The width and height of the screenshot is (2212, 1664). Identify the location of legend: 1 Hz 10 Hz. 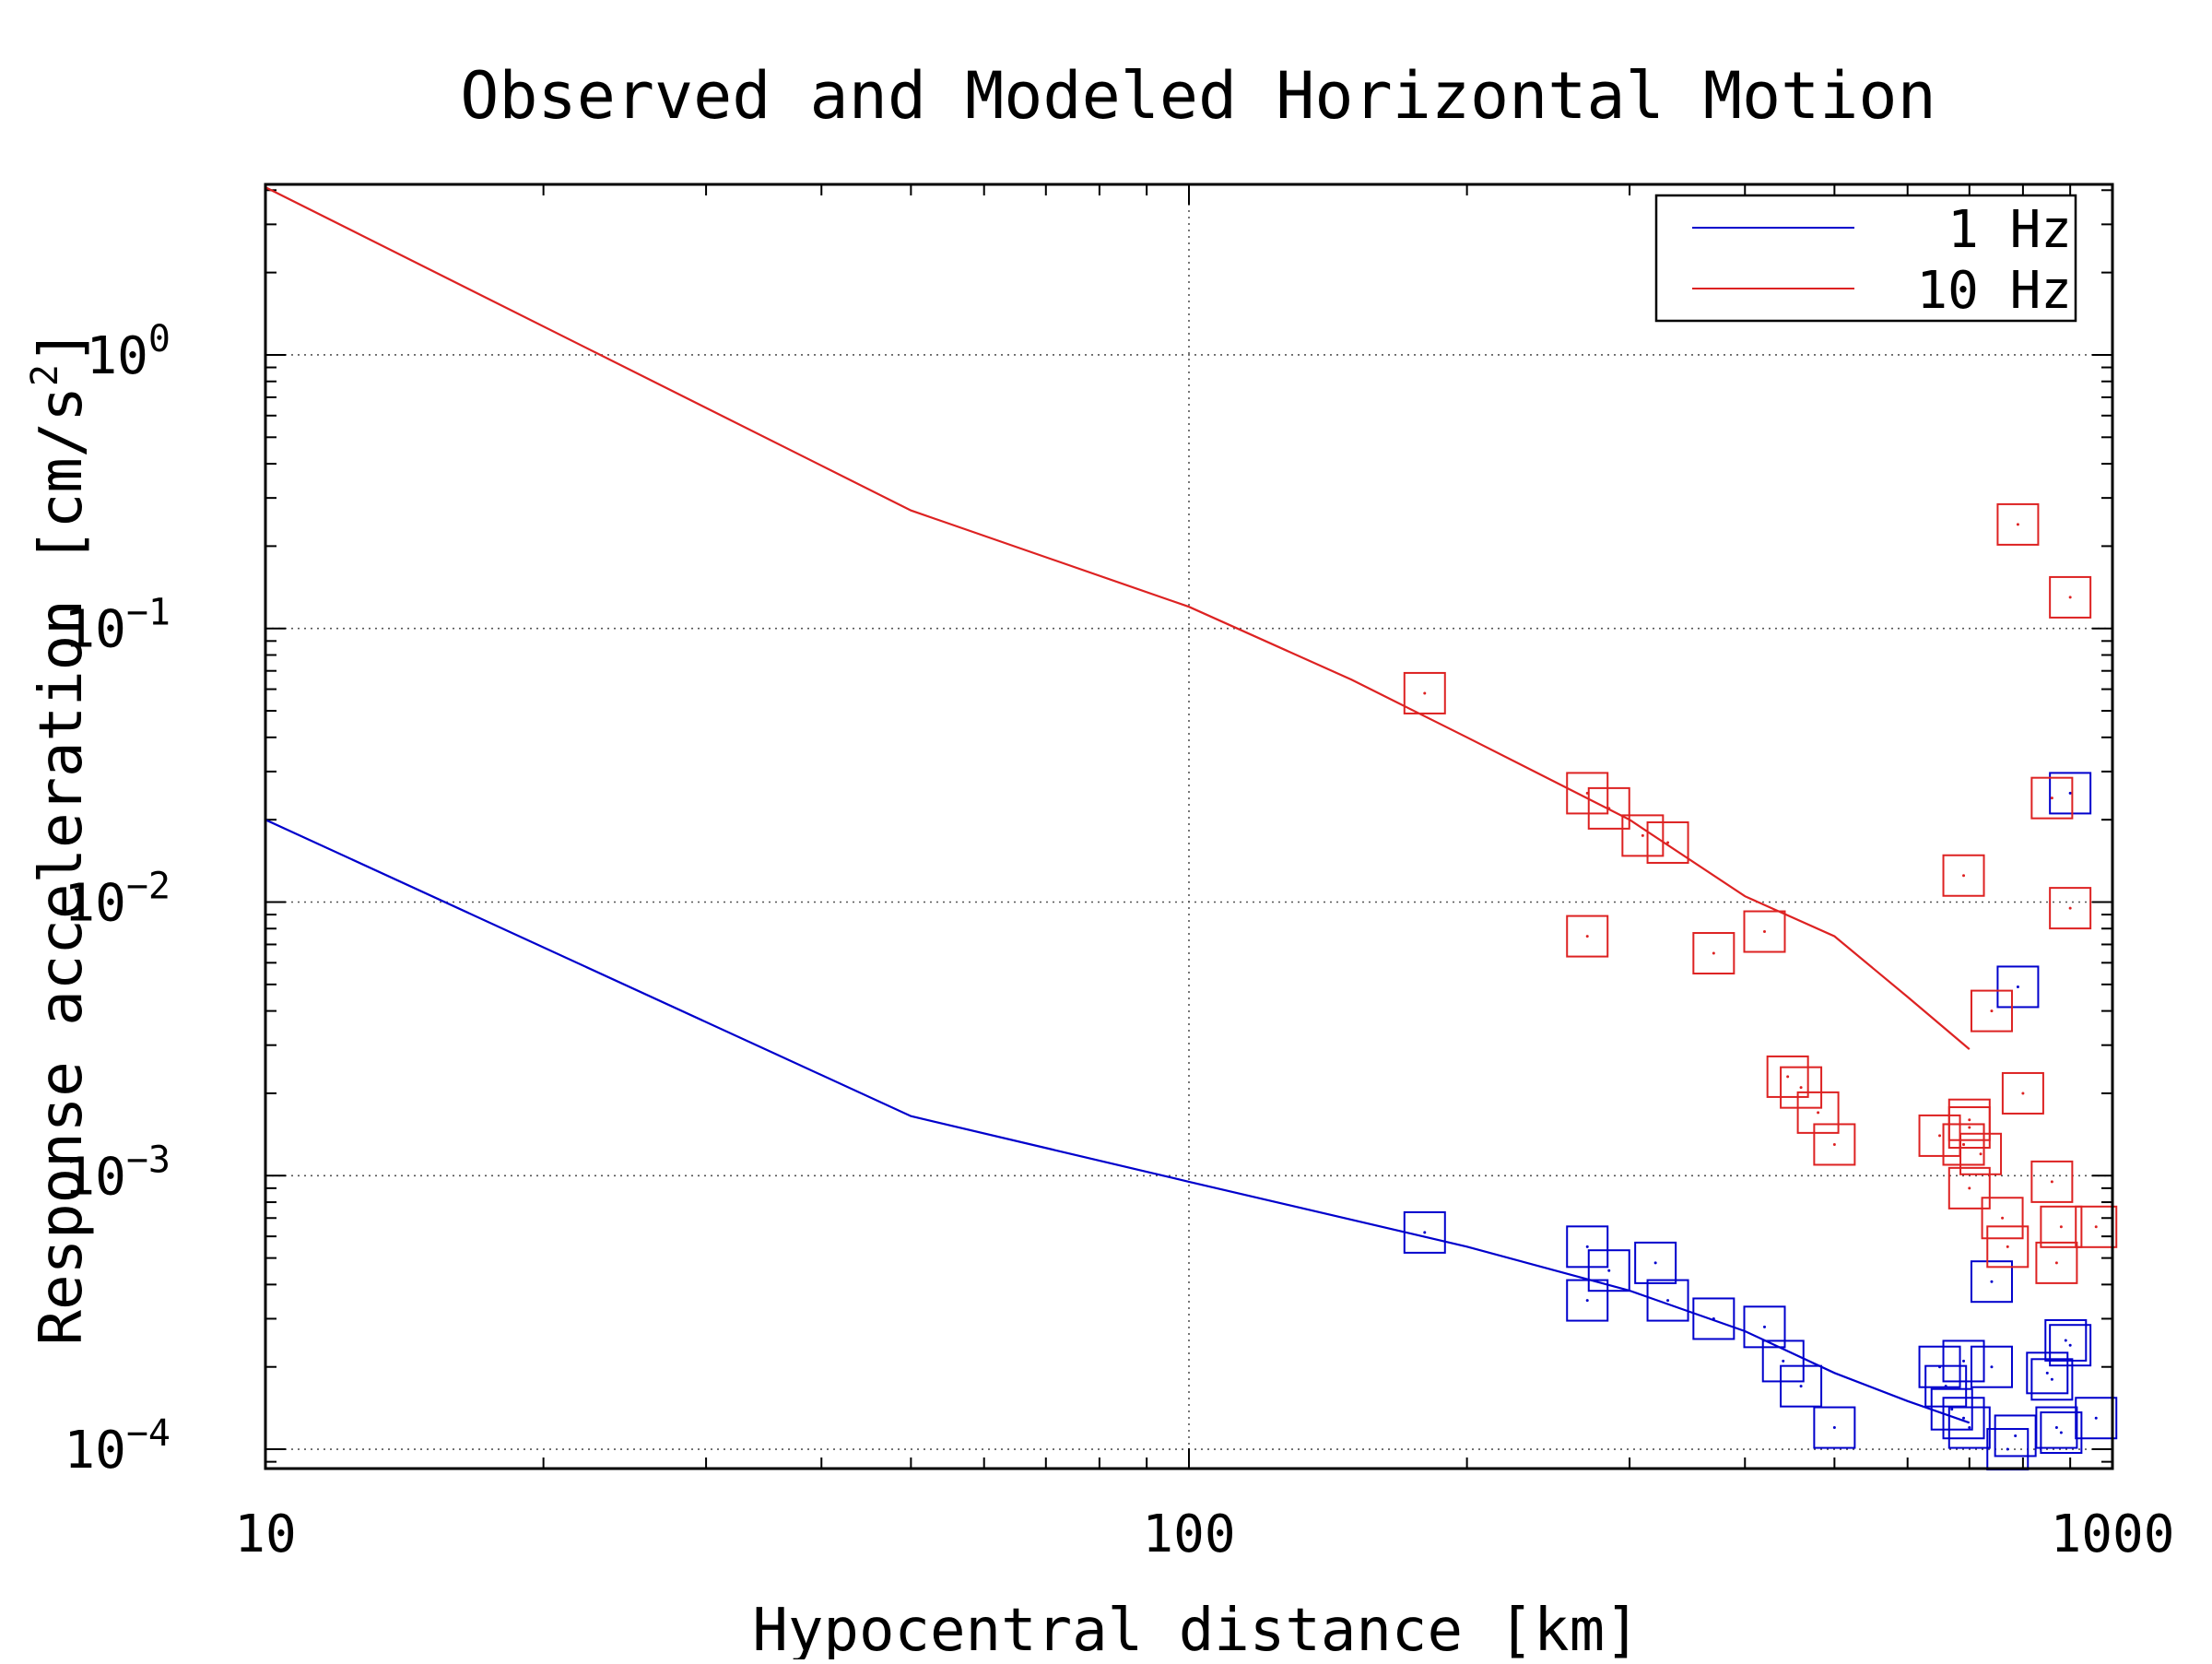
(1865, 258).